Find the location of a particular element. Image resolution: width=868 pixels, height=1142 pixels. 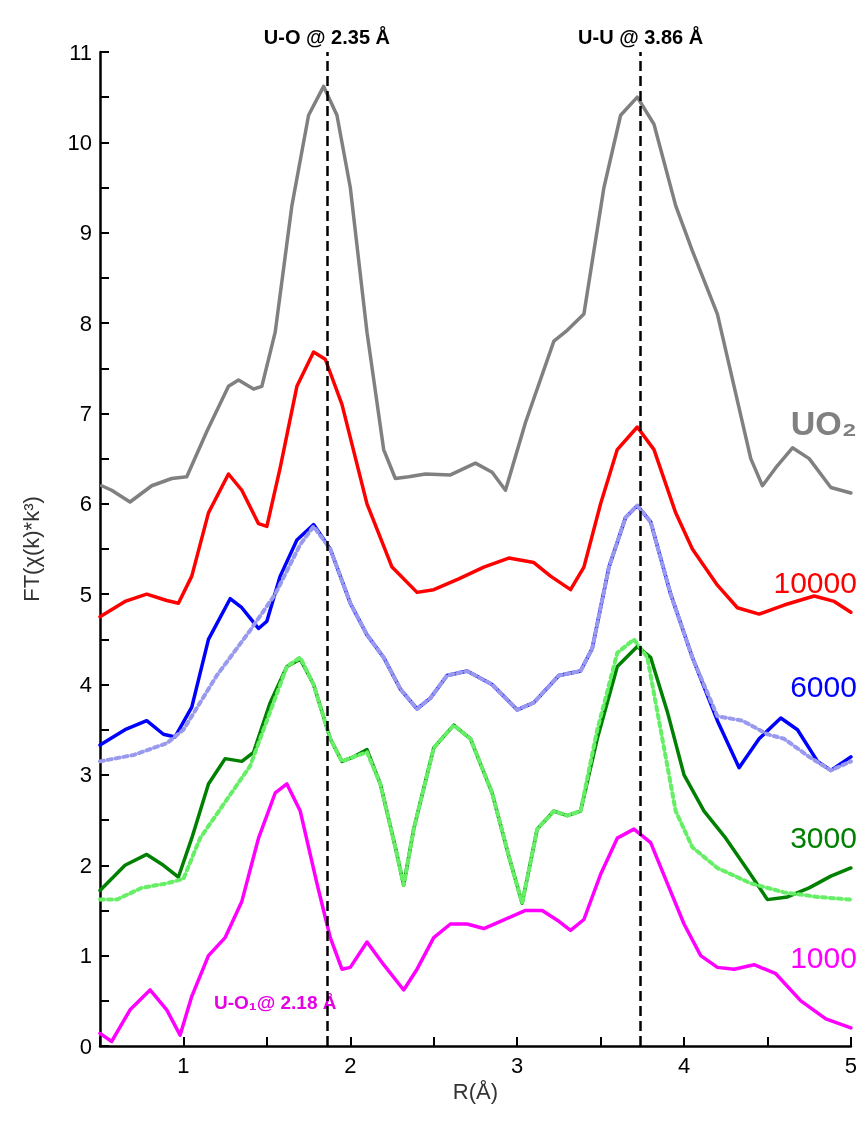

ref-line-label: U-U @ 3.86 Å is located at coordinates (641, 36).